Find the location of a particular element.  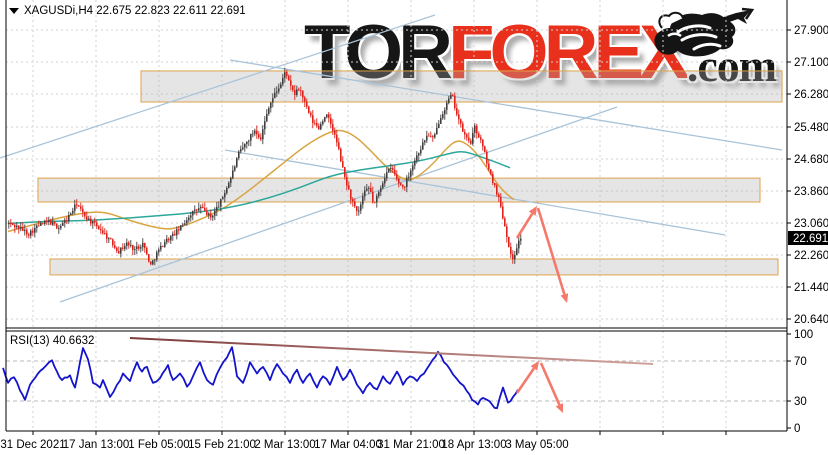

current-price-badge: 22.691 is located at coordinates (808, 238).